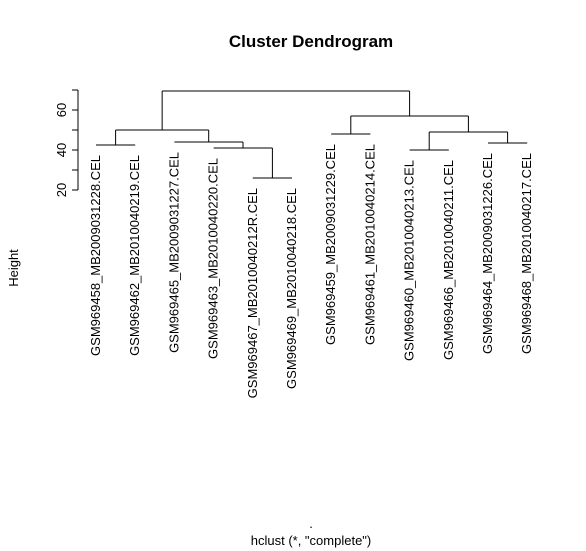  I want to click on leaf-label: GSM969465_MB2009031227.CEL, so click(173, 252).